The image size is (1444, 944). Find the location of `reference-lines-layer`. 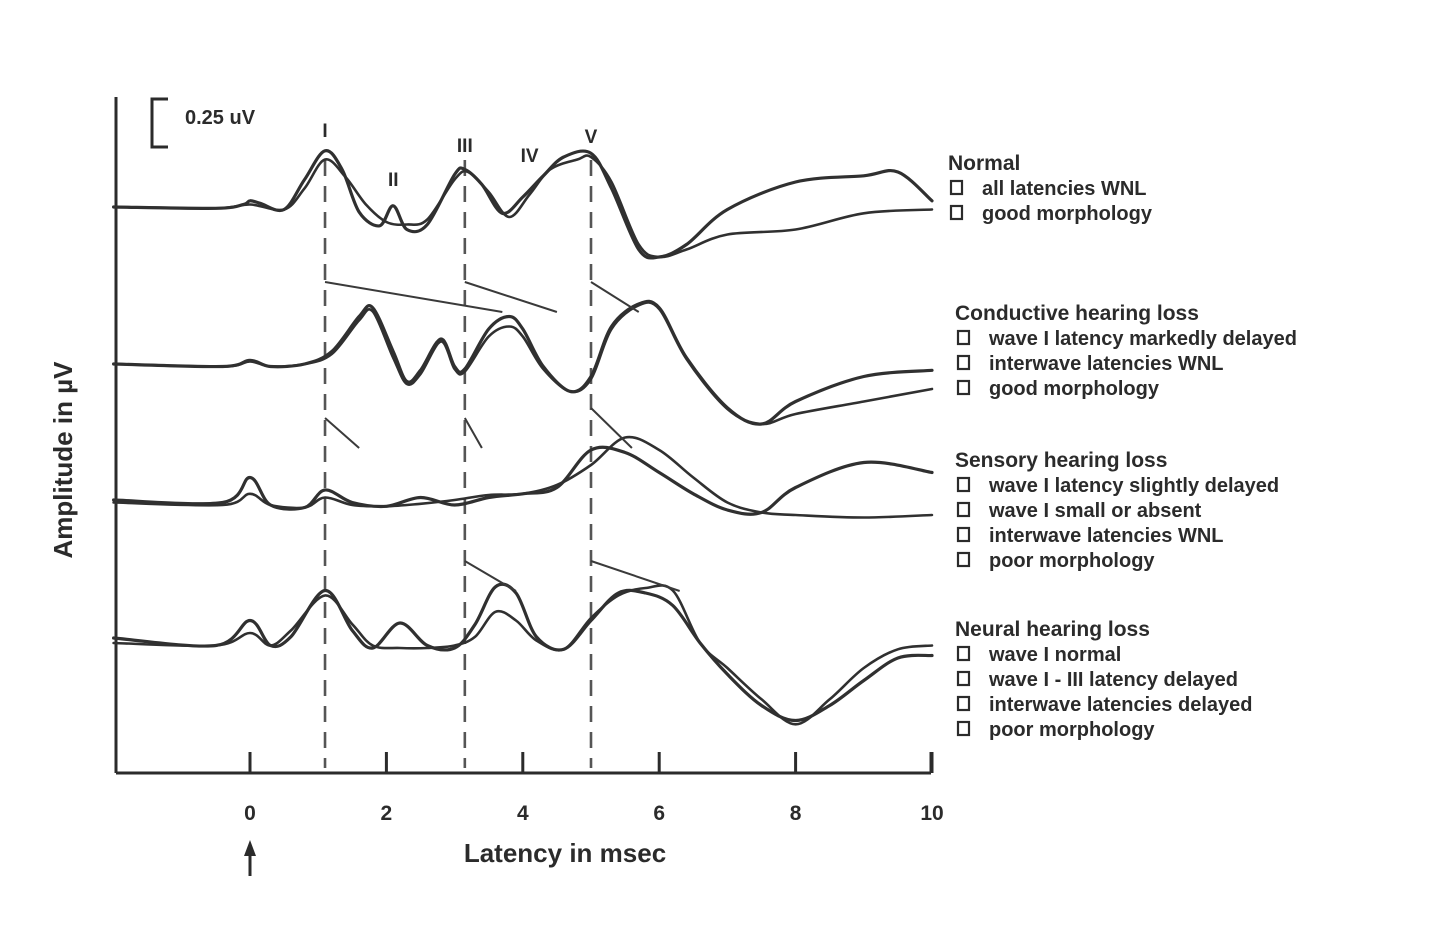

reference-lines-layer is located at coordinates (458, 464).